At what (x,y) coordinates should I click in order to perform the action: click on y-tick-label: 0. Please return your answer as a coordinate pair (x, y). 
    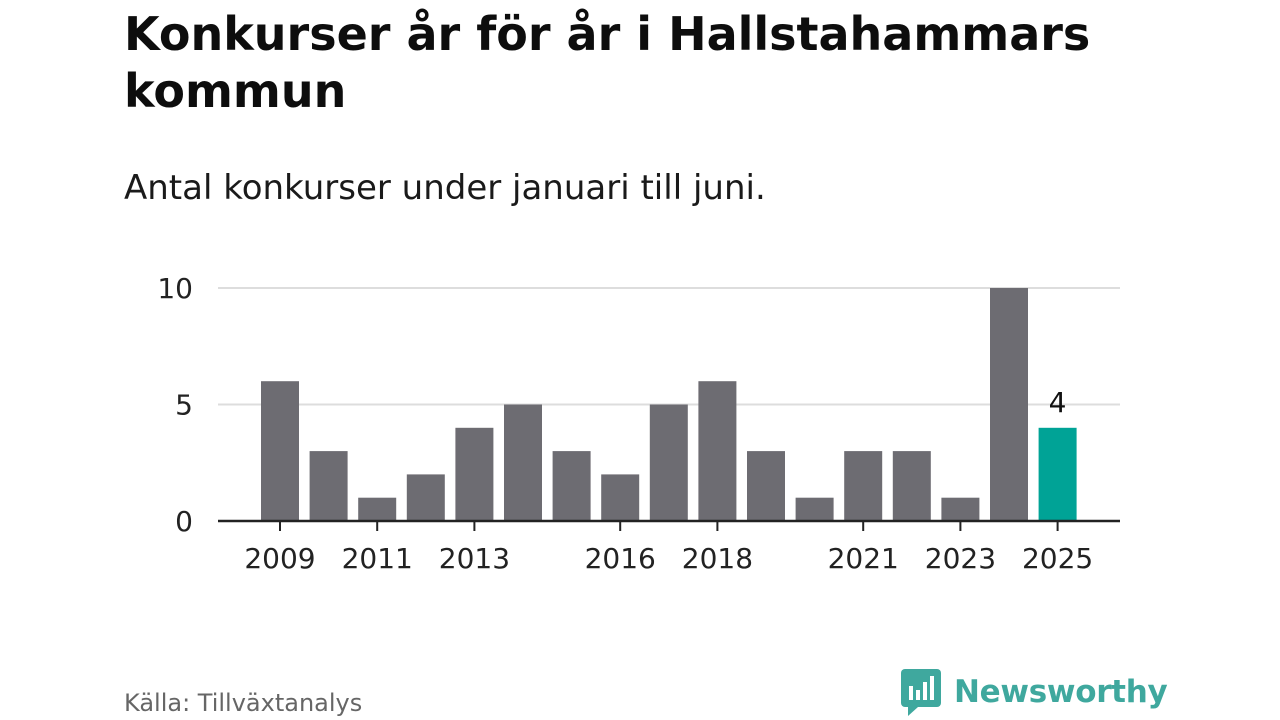
    Looking at the image, I should click on (184, 521).